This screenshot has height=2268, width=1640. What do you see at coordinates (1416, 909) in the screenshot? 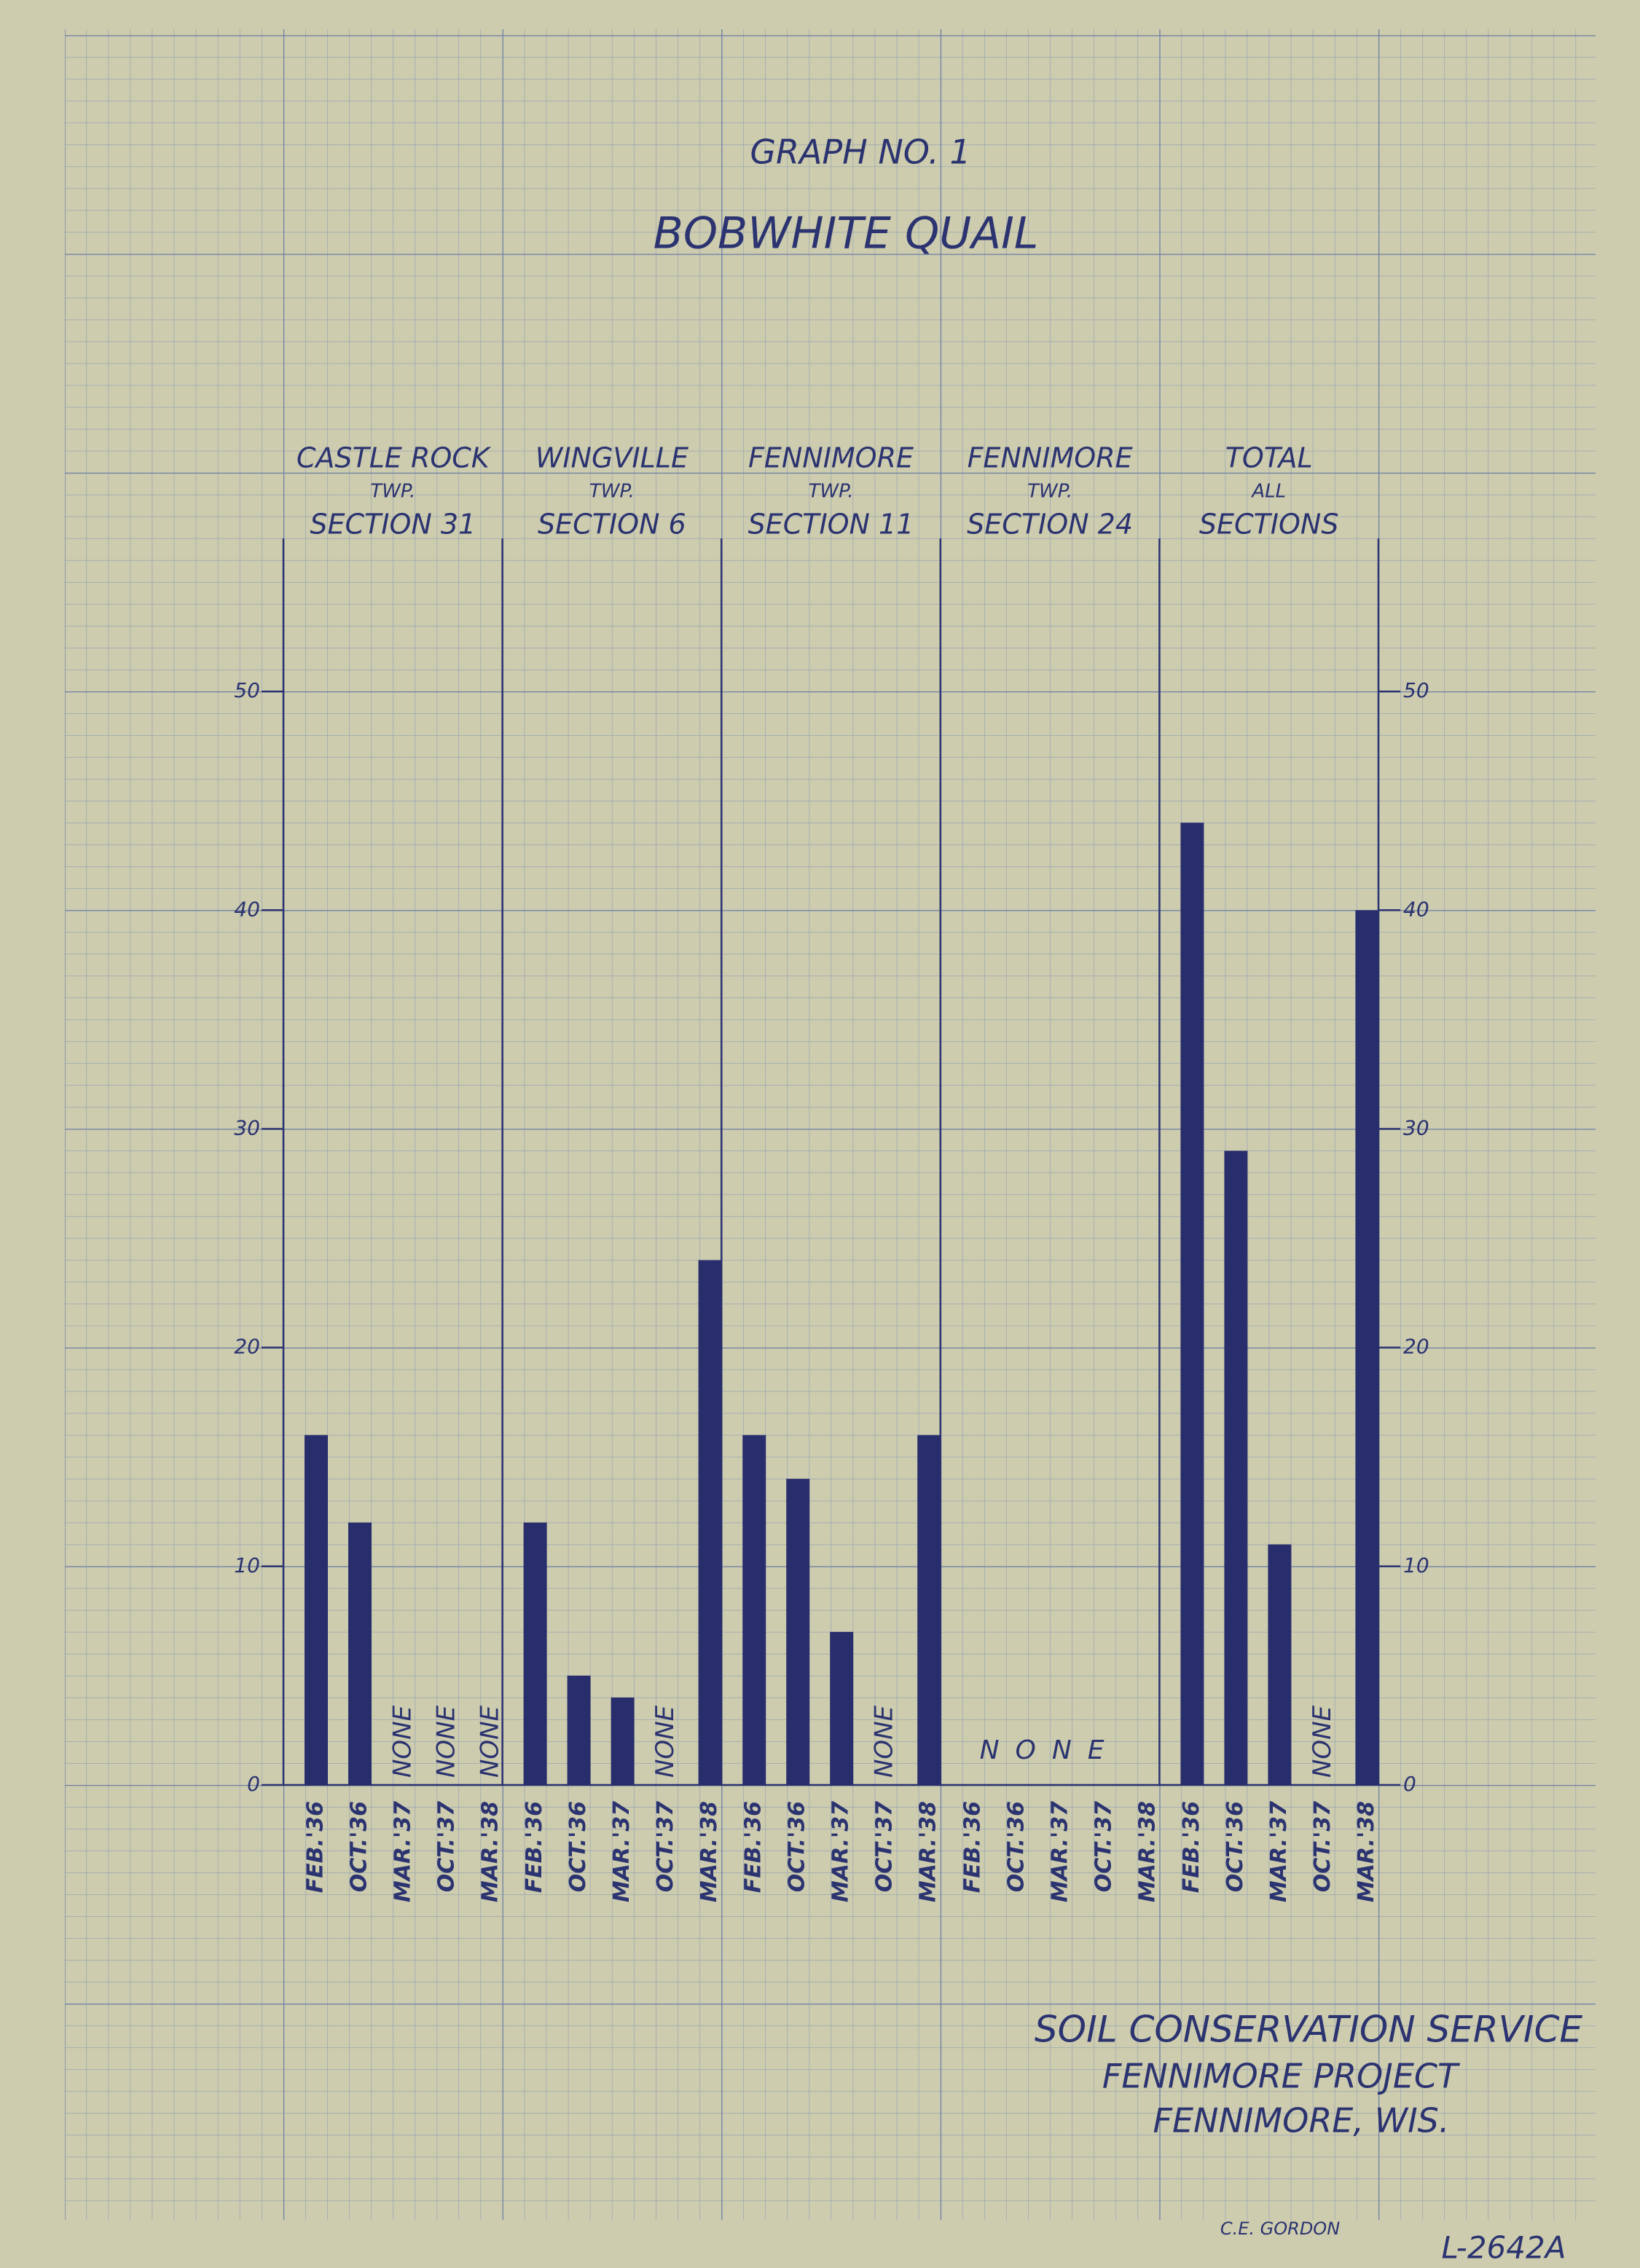
I see `y2-tick-label: 40` at bounding box center [1416, 909].